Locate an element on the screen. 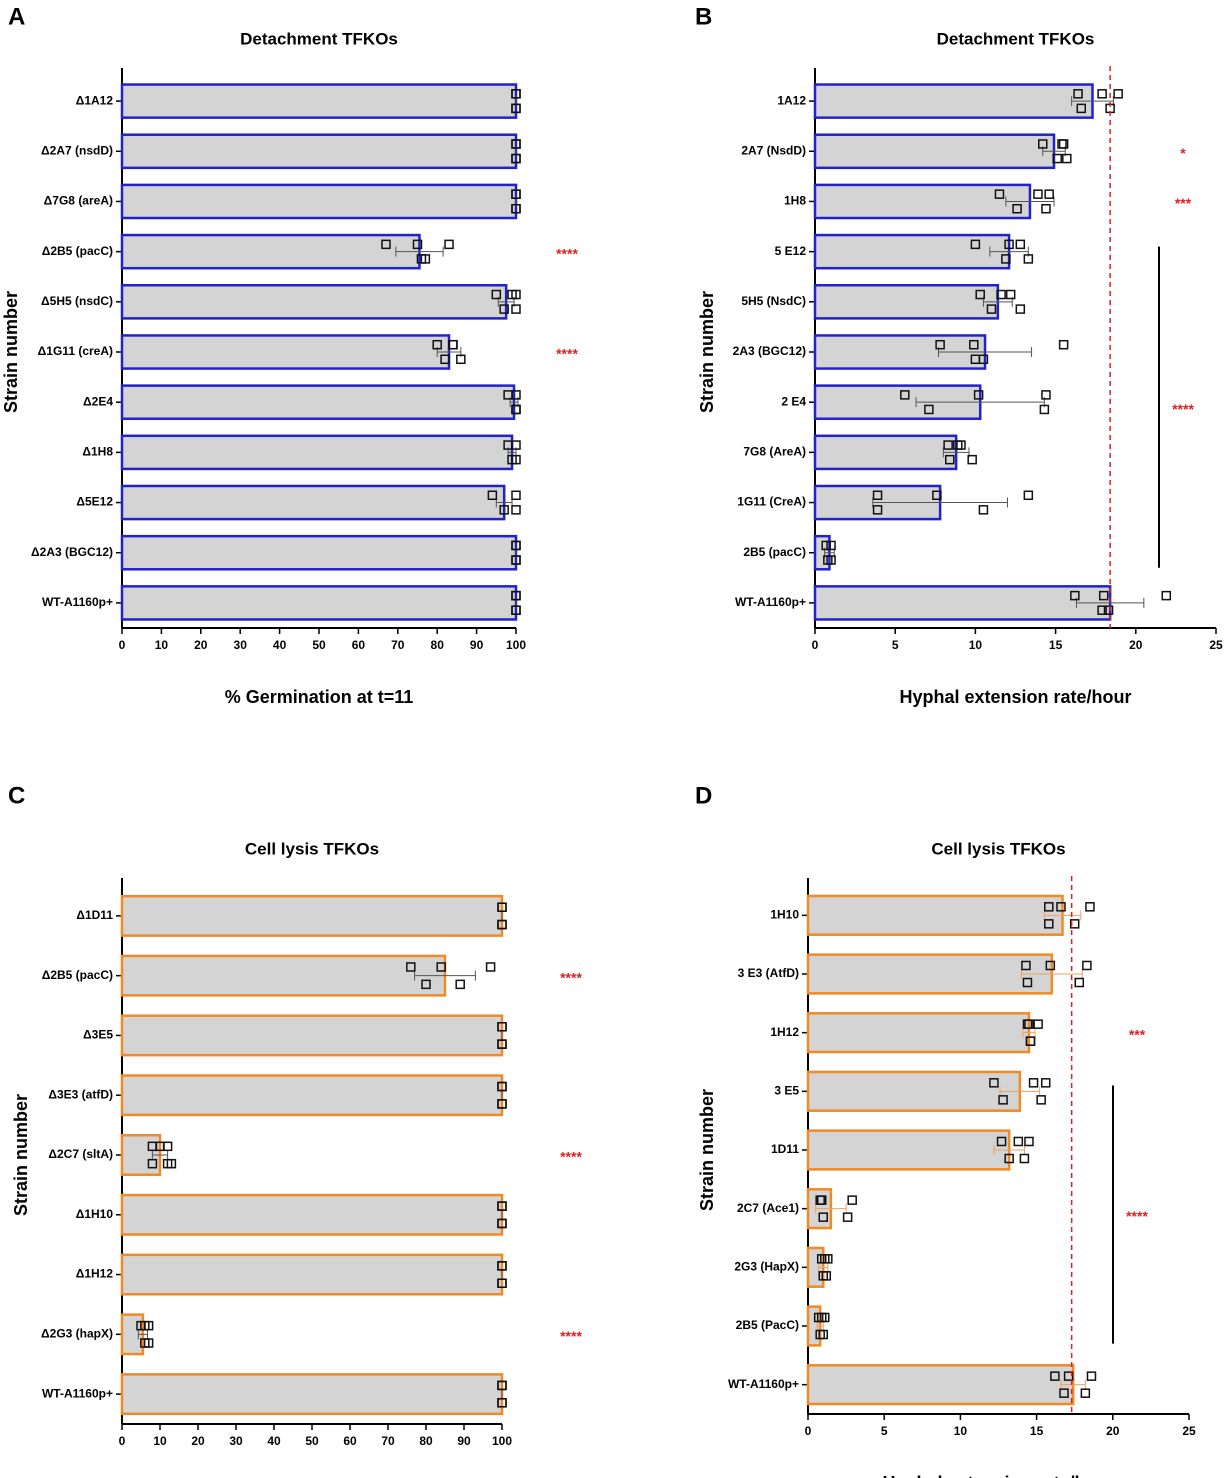 The width and height of the screenshot is (1227, 1478). y-tick-label: 2A7 (NsdD) is located at coordinates (773, 150).